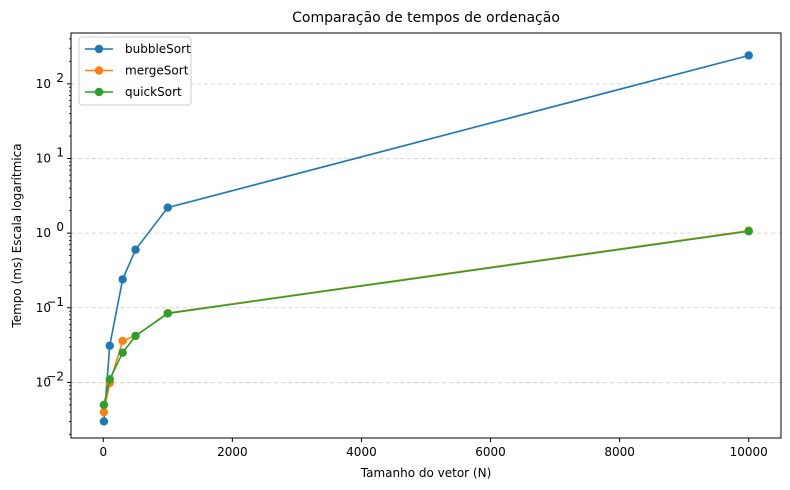 This screenshot has height=490, width=790. Describe the element at coordinates (103, 452) in the screenshot. I see `x-tick-label: 0` at that location.